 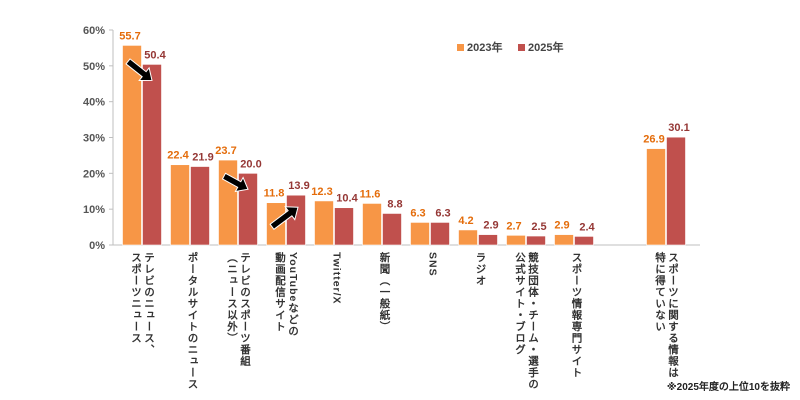 I want to click on category-label: YouTubeなどの 動画配信サイト, so click(x=286, y=294).